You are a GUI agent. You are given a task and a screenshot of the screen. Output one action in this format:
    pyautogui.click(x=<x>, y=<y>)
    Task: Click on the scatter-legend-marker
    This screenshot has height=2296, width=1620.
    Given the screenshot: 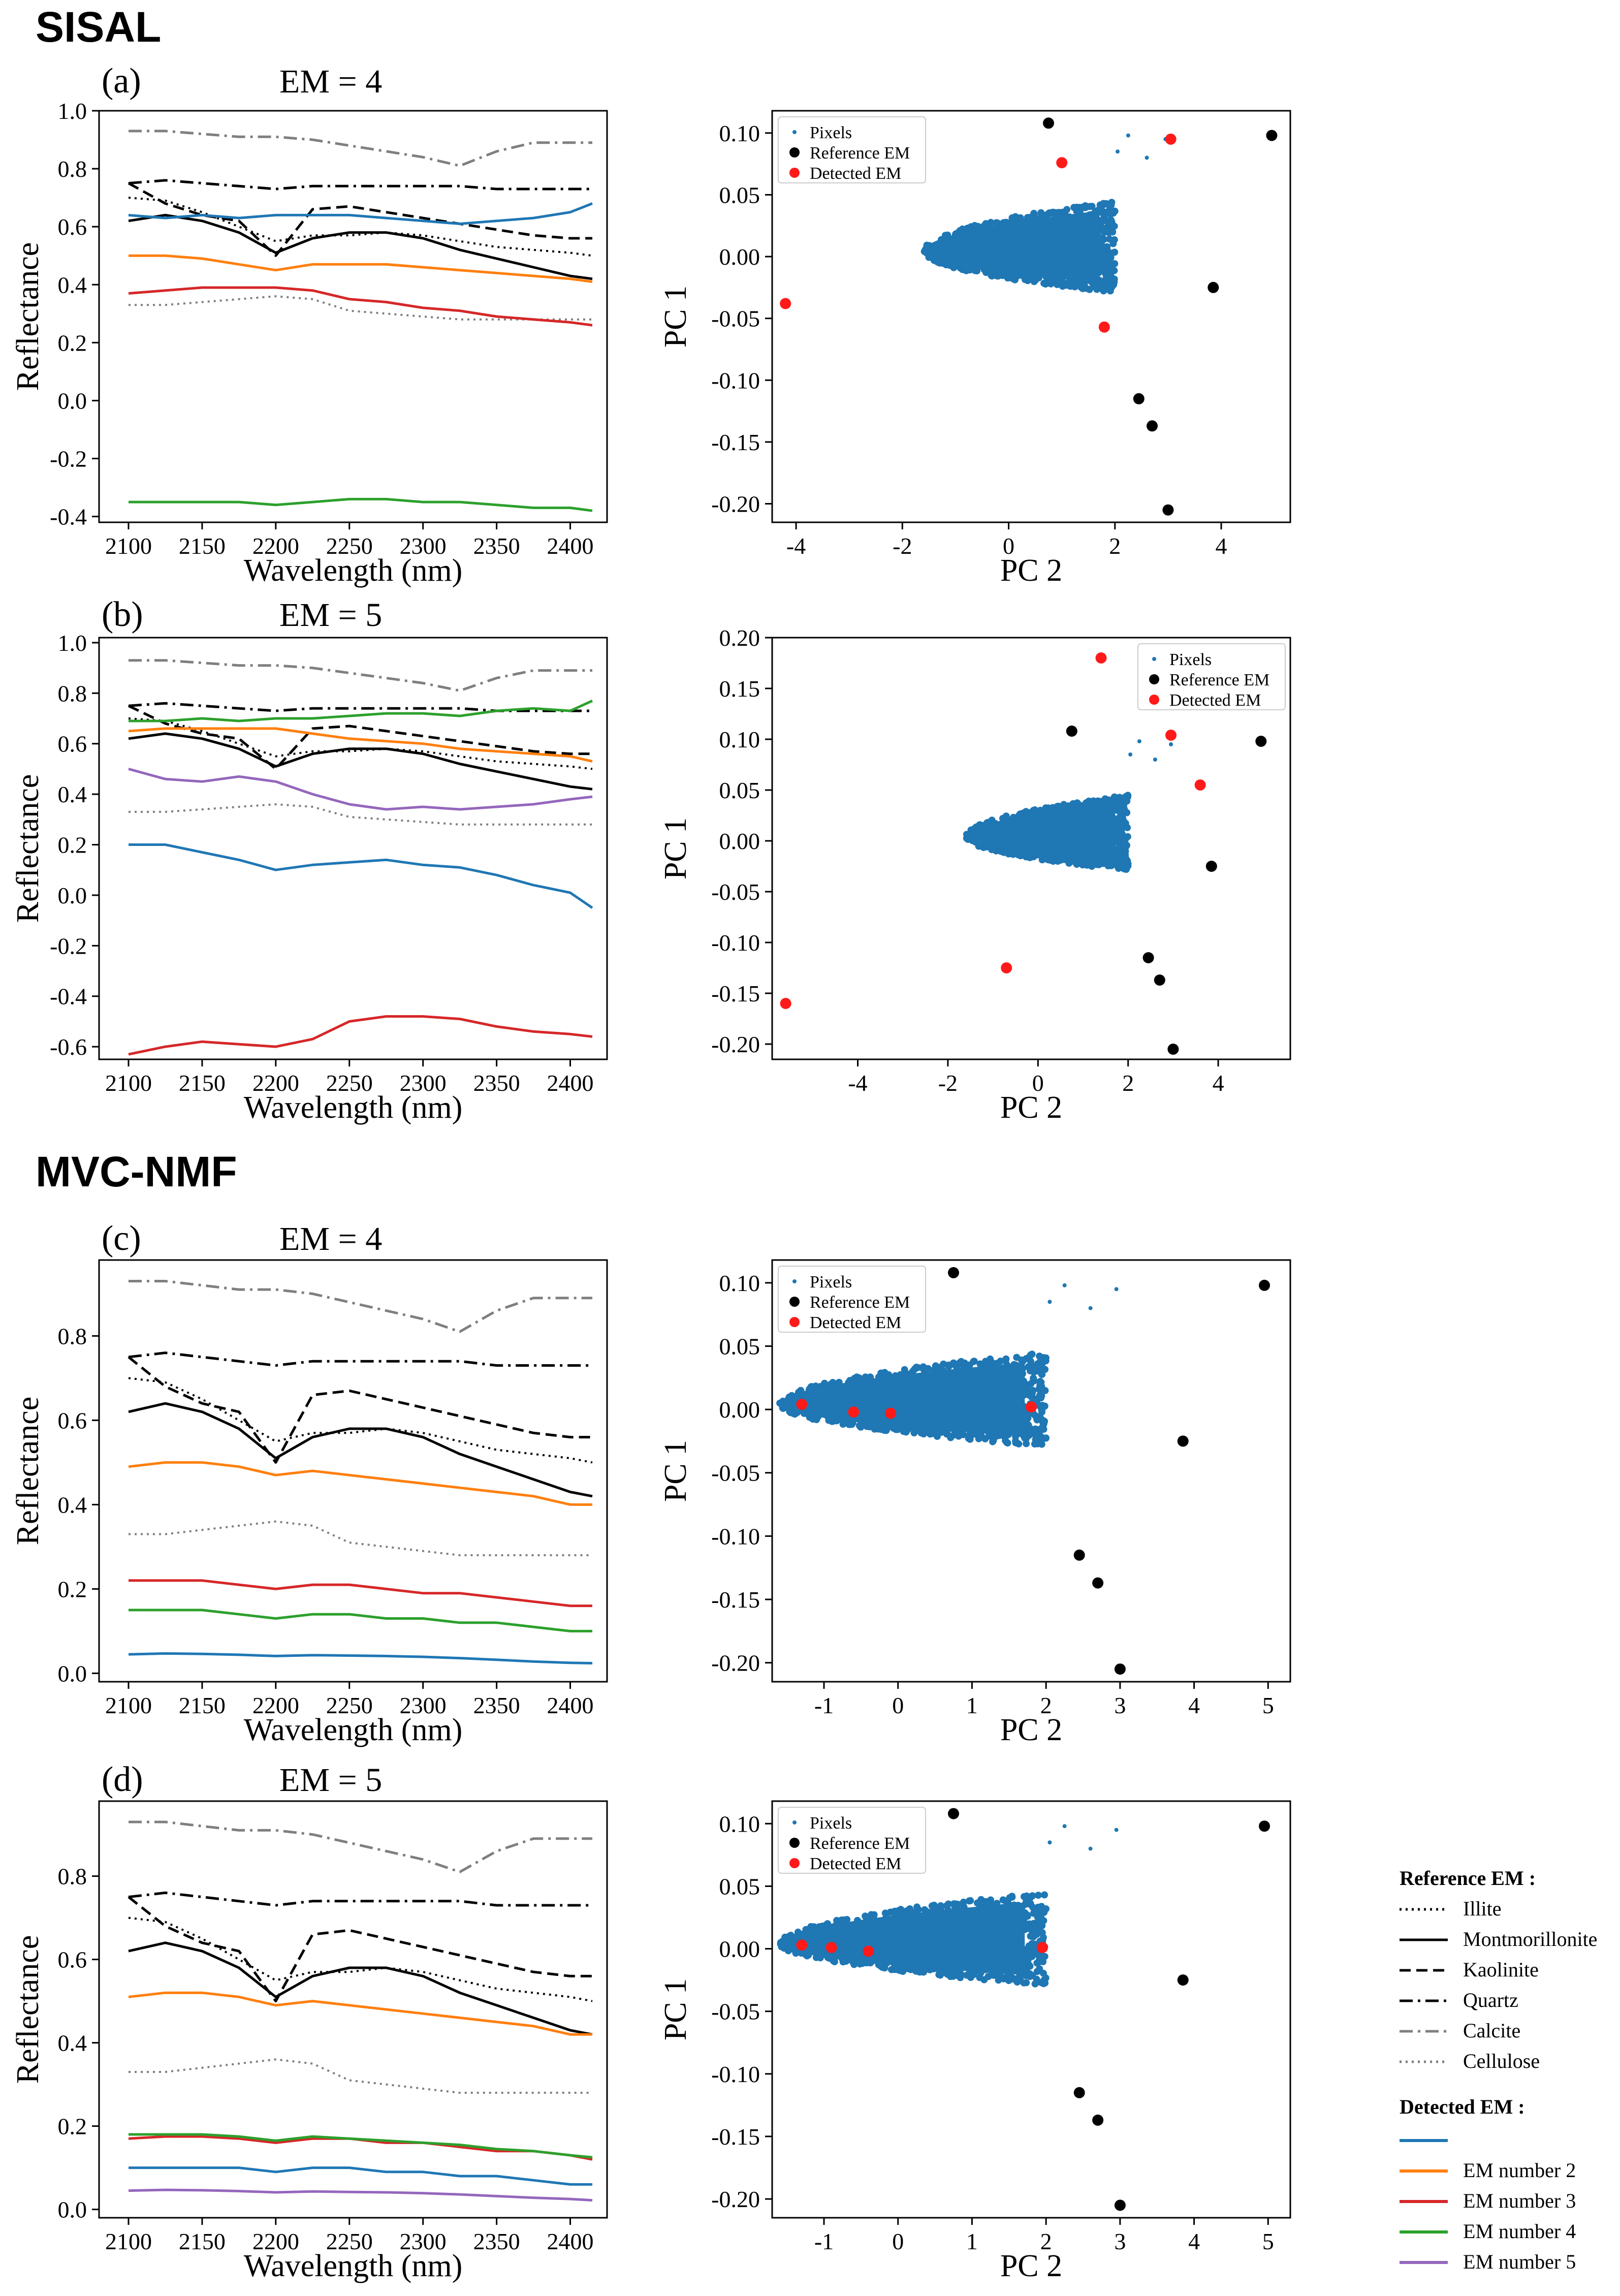 What is the action you would take?
    pyautogui.click(x=794, y=1322)
    